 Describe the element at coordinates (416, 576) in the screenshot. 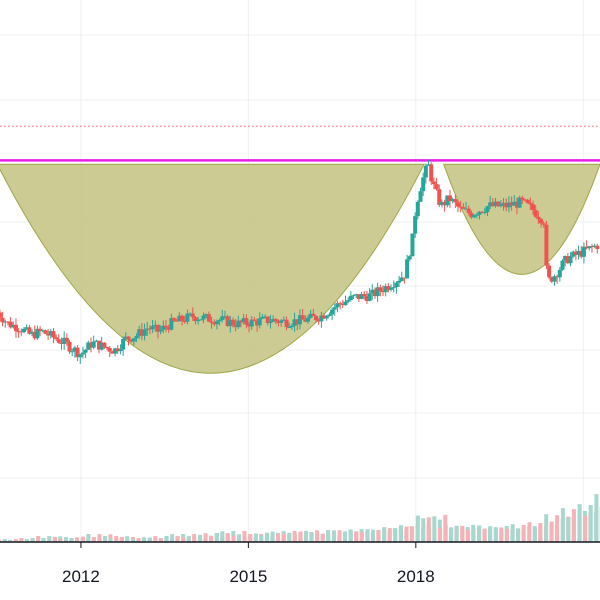

I see `x-tick-label: 2018` at that location.